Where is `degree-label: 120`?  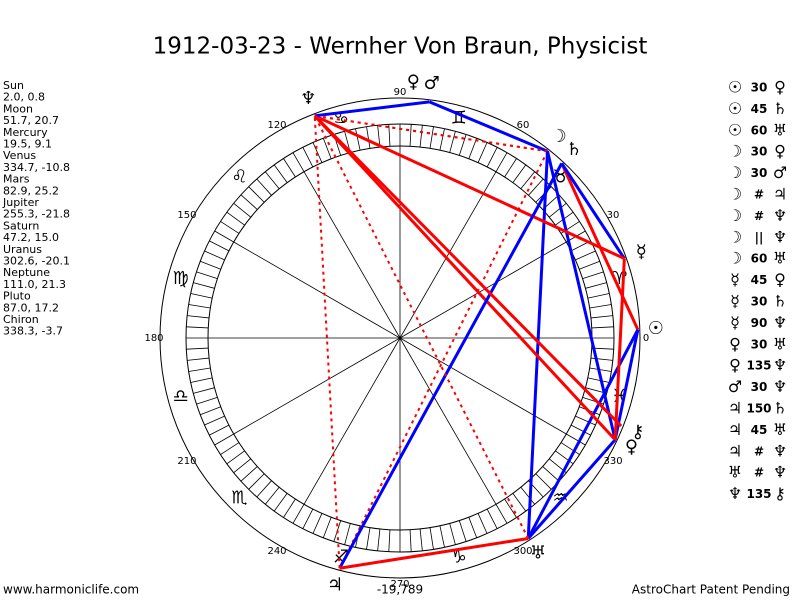 degree-label: 120 is located at coordinates (276, 125).